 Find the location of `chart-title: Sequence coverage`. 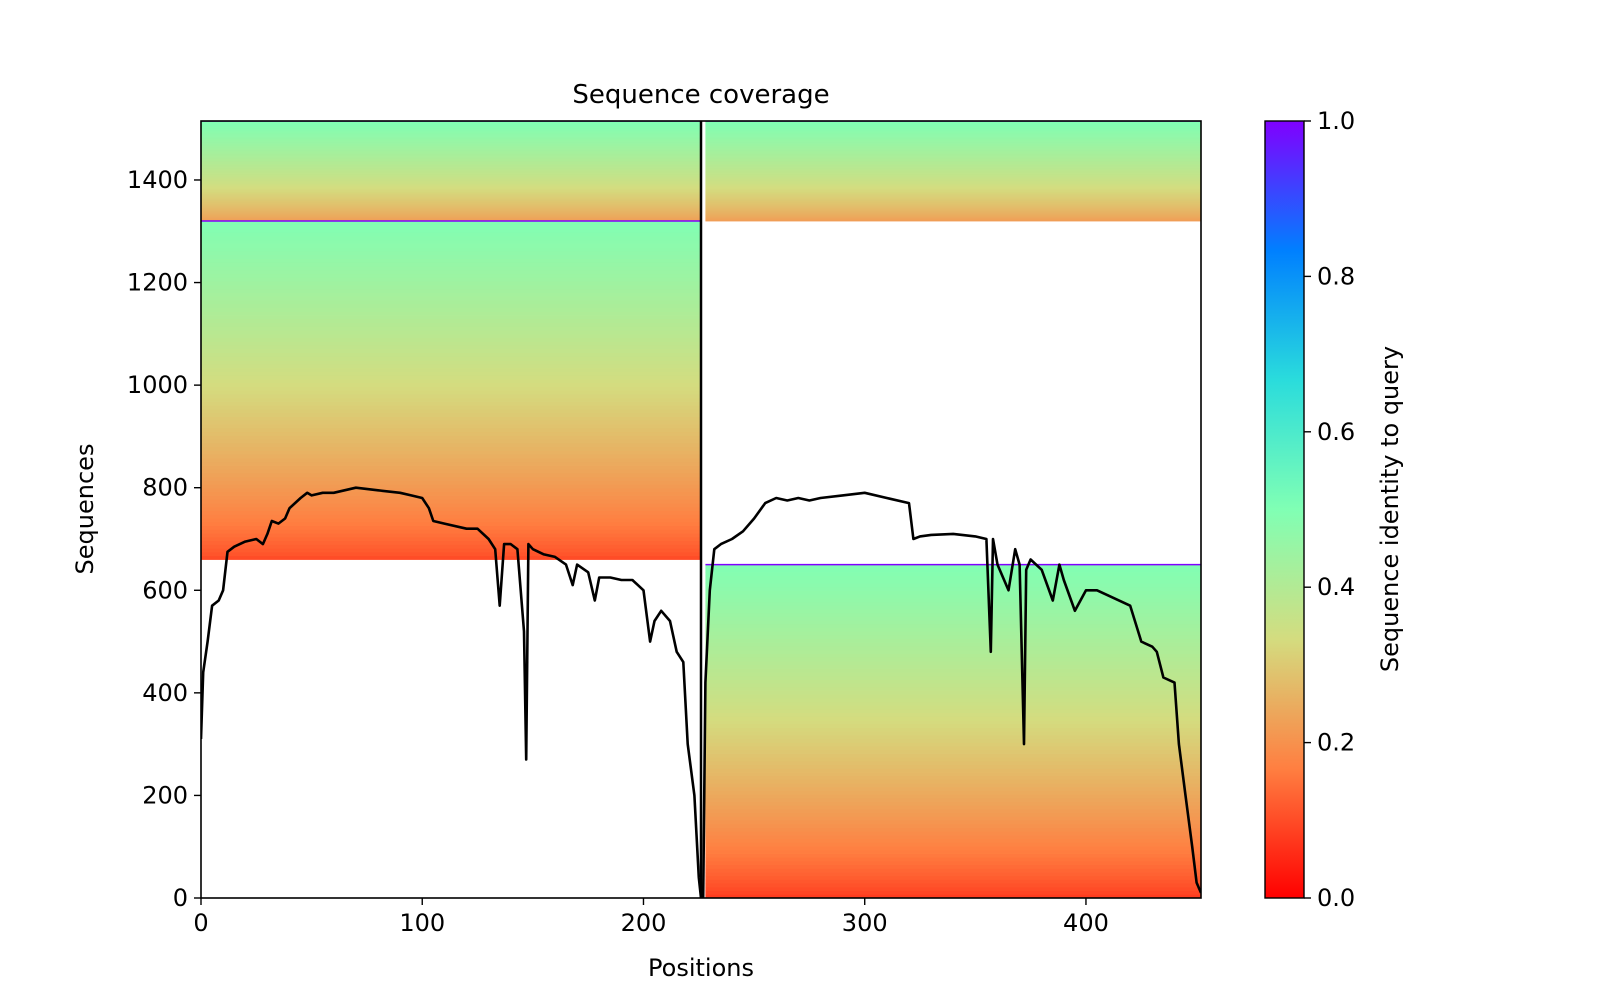

chart-title: Sequence coverage is located at coordinates (700, 95).